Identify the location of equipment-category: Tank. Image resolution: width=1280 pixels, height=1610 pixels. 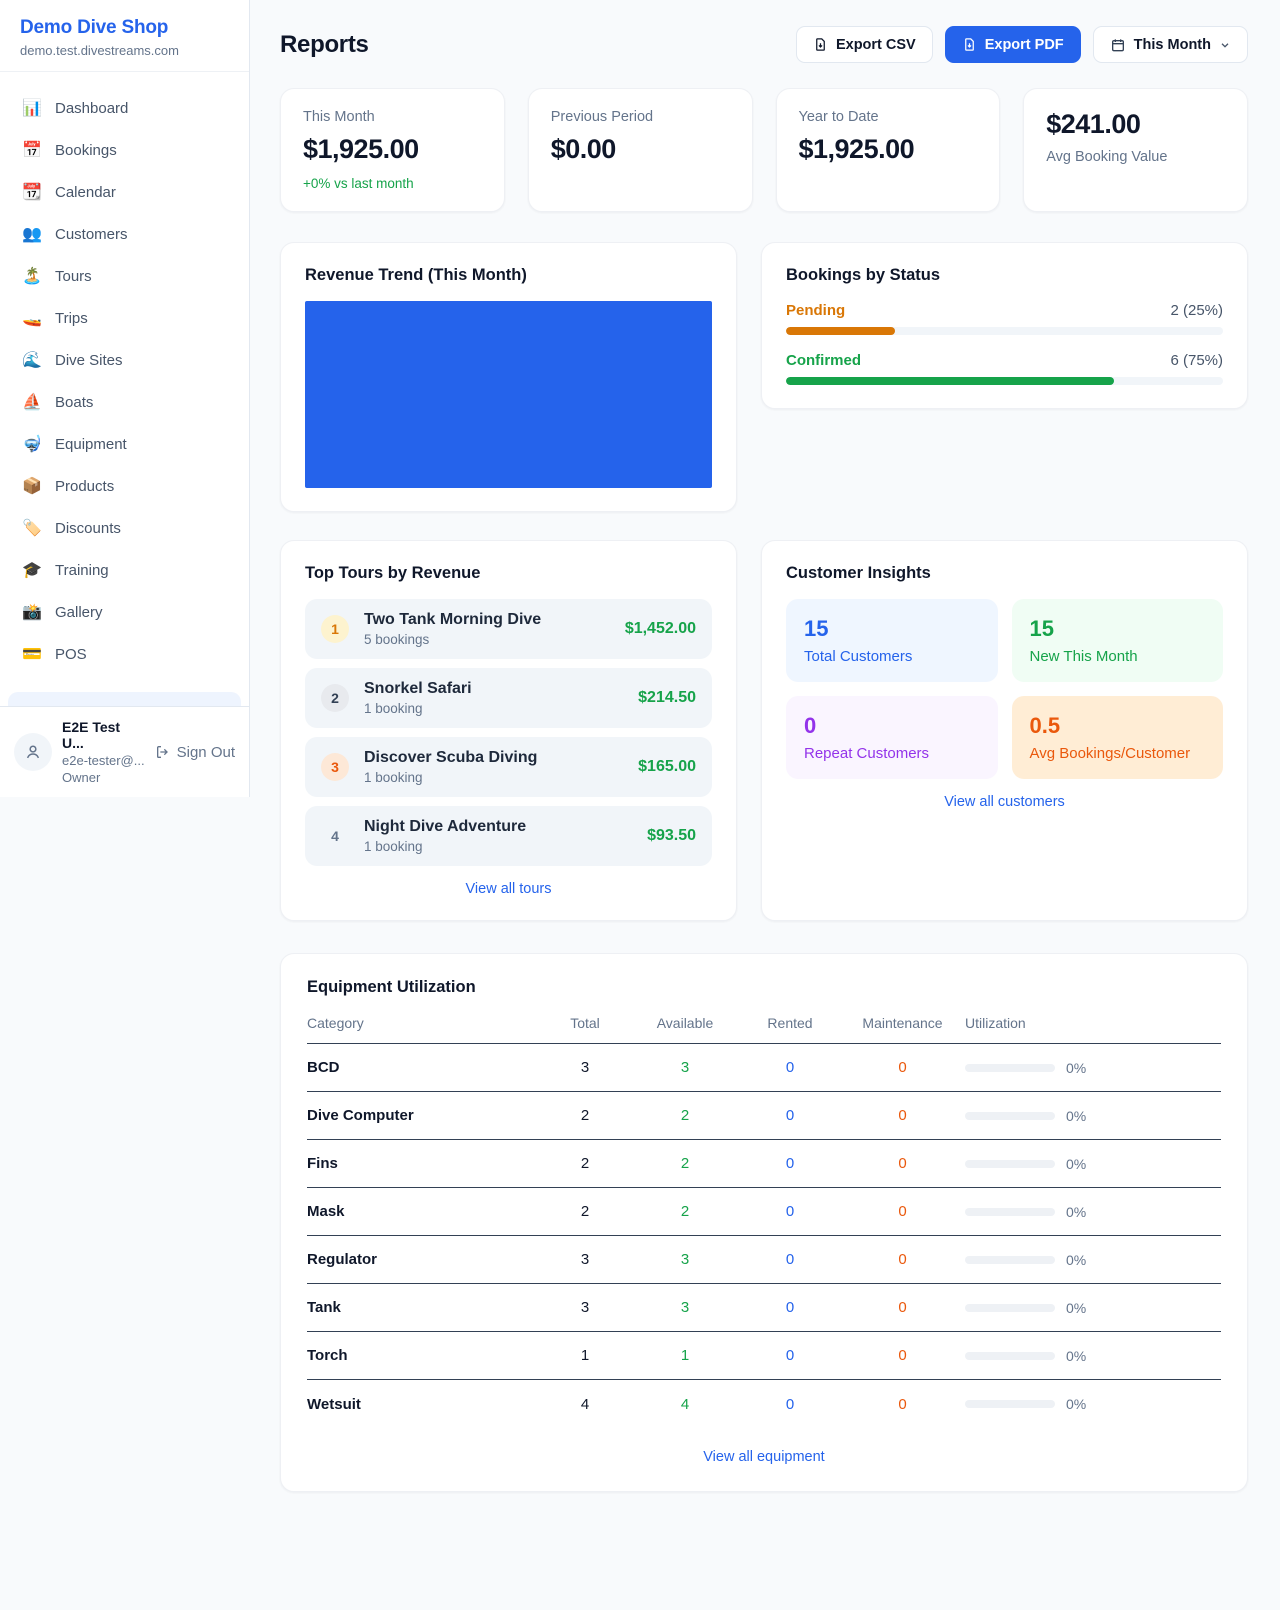
(324, 1307).